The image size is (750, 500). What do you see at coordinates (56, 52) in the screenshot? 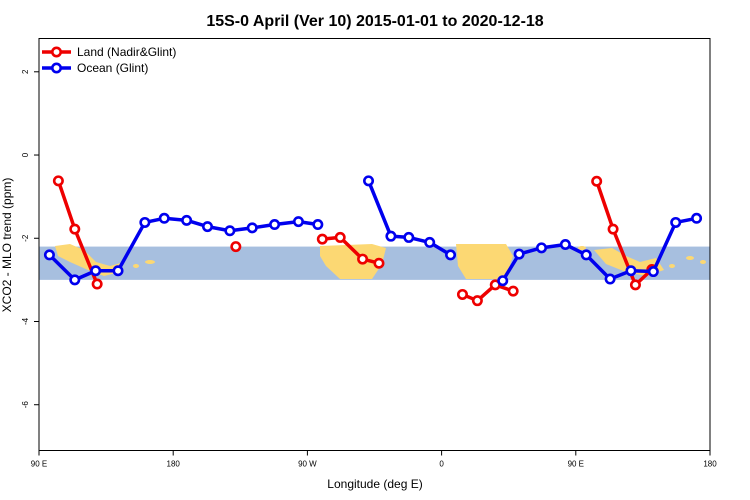
I see `legend-marker-land` at bounding box center [56, 52].